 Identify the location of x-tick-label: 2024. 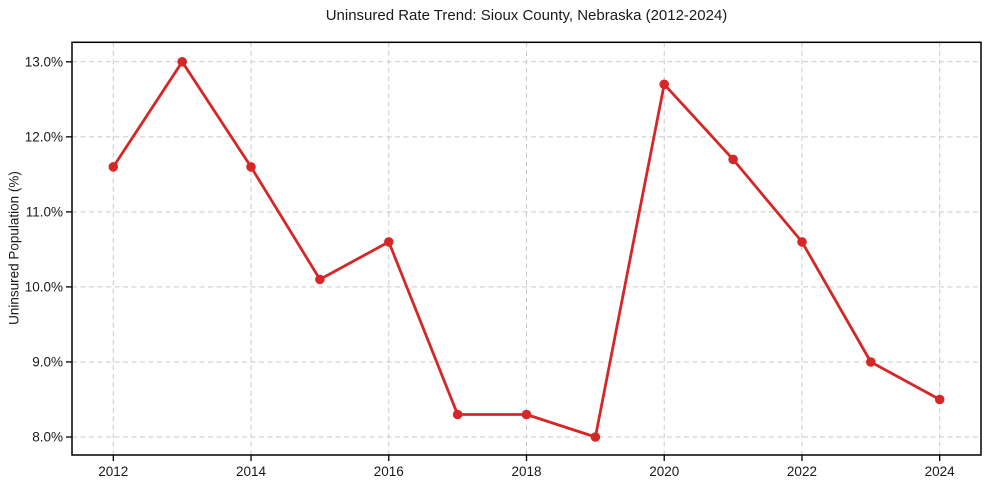
(940, 471).